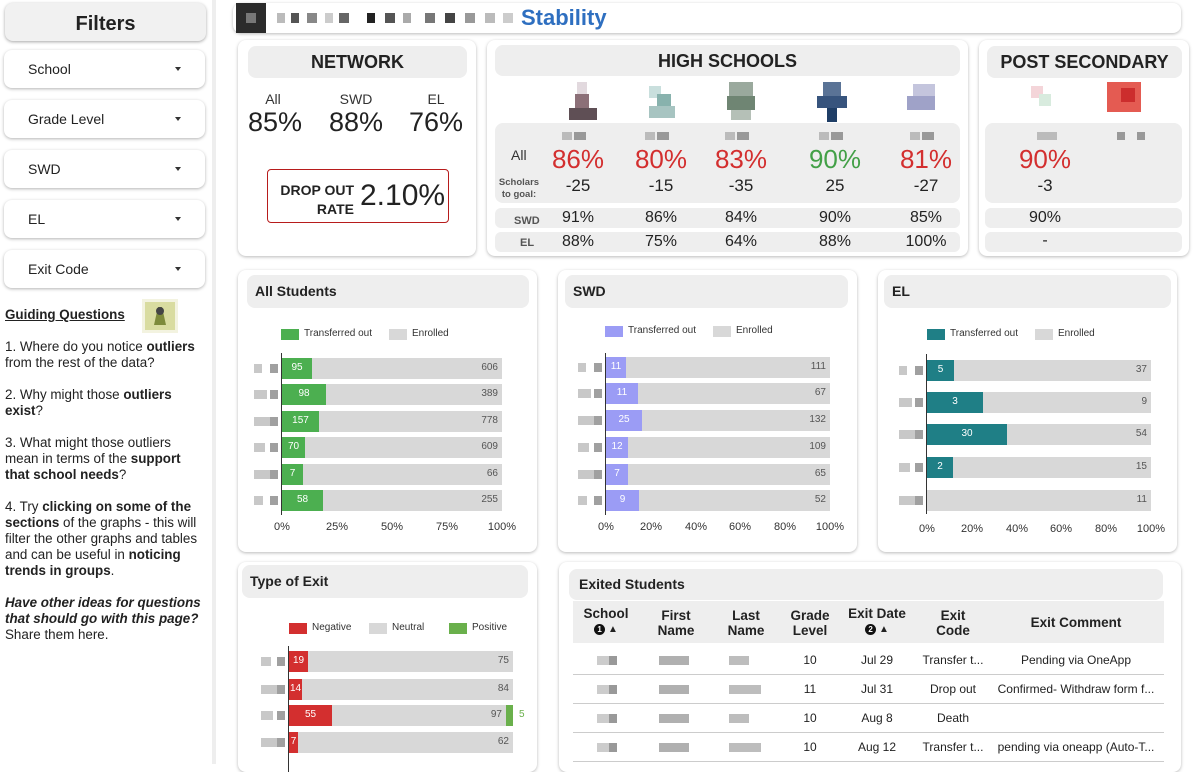  Describe the element at coordinates (926, 434) in the screenshot. I see `y-axis-line` at that location.